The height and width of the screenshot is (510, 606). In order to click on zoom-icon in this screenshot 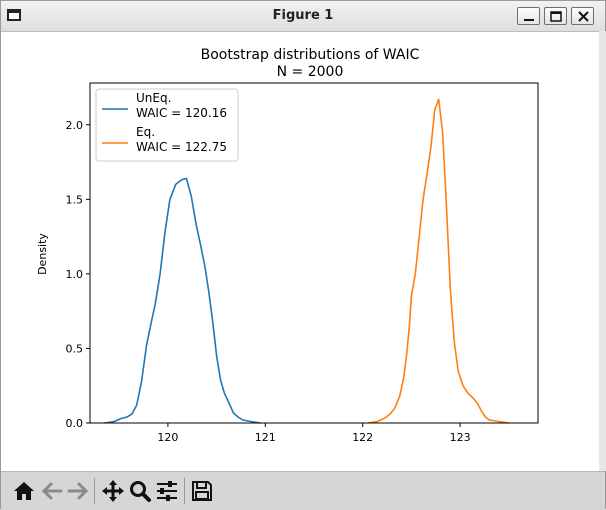, I will do `click(140, 491)`.